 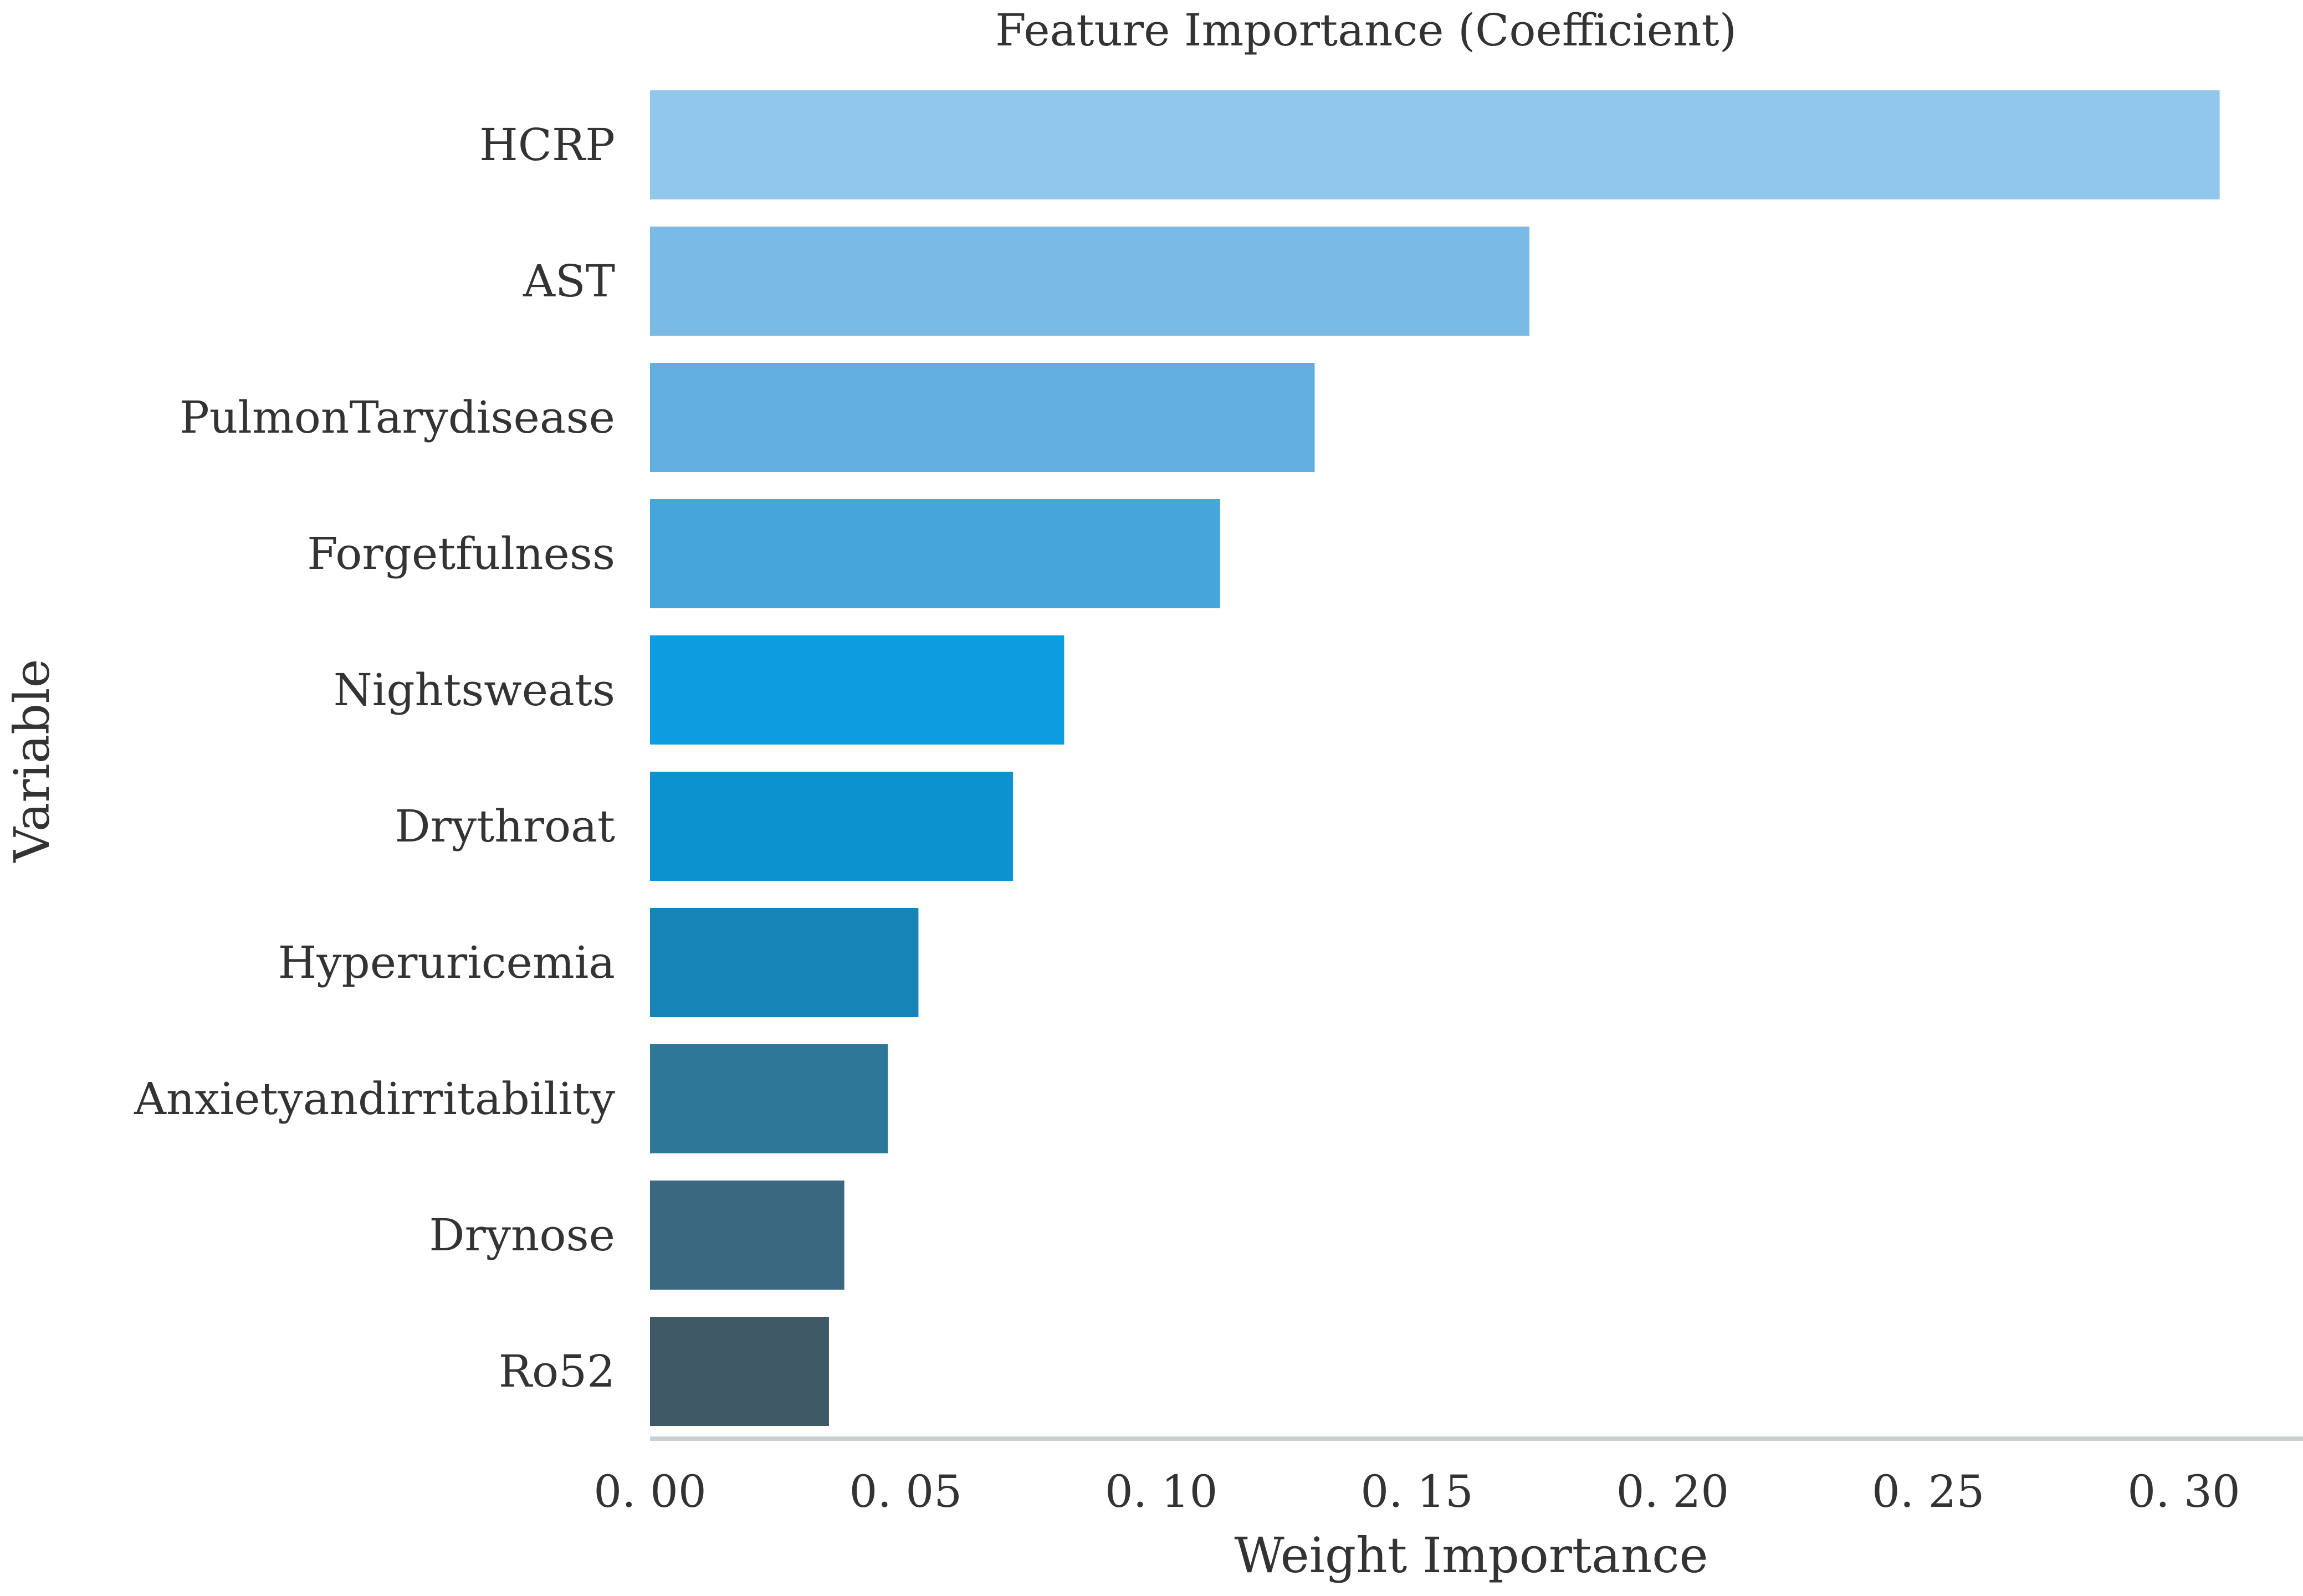 I want to click on chart-title: Feature Importance (Coefficient), so click(x=1366, y=30).